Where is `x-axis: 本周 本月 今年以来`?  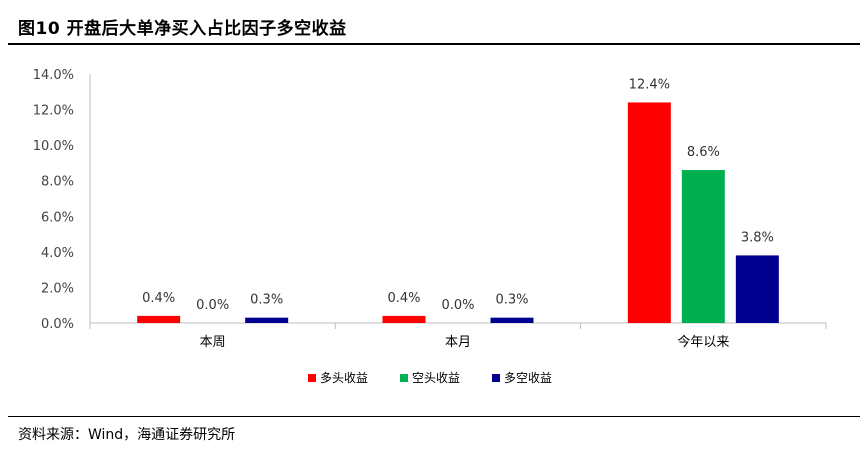
x-axis: 本周 本月 今年以来 is located at coordinates (458, 336).